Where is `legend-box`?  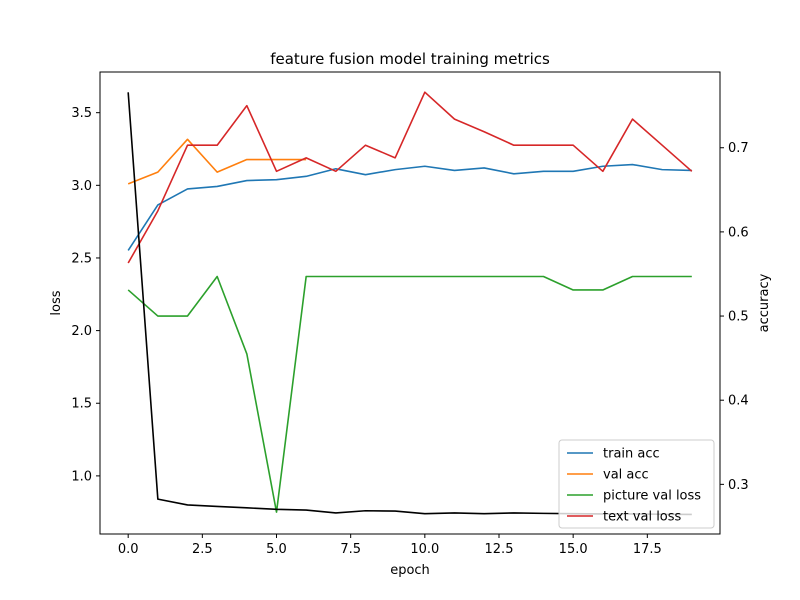 legend-box is located at coordinates (636, 484).